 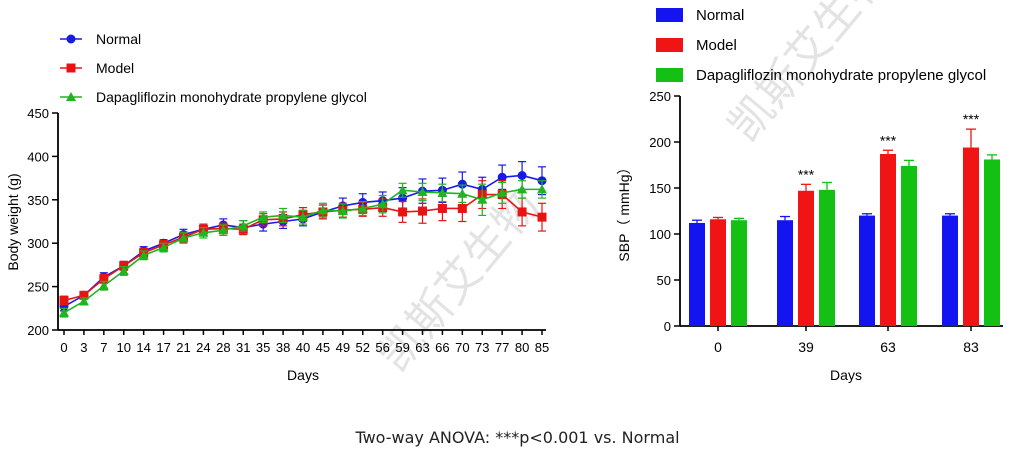 I want to click on x-tick-label: 40, so click(x=303, y=347).